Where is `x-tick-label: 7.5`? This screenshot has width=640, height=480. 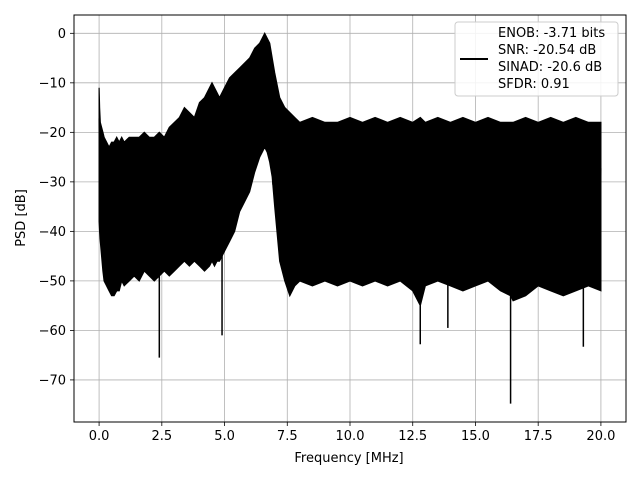
x-tick-label: 7.5 is located at coordinates (287, 436).